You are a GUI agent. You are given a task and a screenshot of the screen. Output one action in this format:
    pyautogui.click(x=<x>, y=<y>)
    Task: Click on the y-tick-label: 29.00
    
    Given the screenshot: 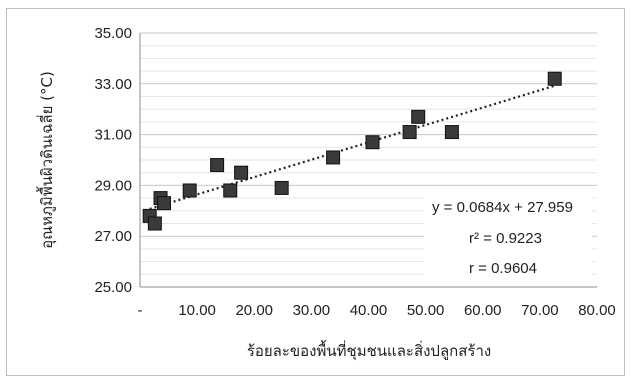 What is the action you would take?
    pyautogui.click(x=113, y=185)
    